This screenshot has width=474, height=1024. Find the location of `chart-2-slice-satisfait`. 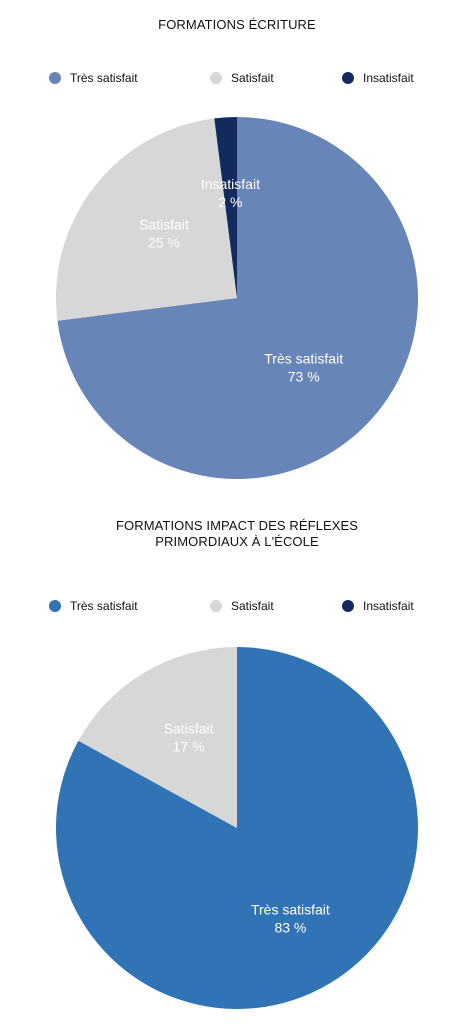

chart-2-slice-satisfait is located at coordinates (157, 737).